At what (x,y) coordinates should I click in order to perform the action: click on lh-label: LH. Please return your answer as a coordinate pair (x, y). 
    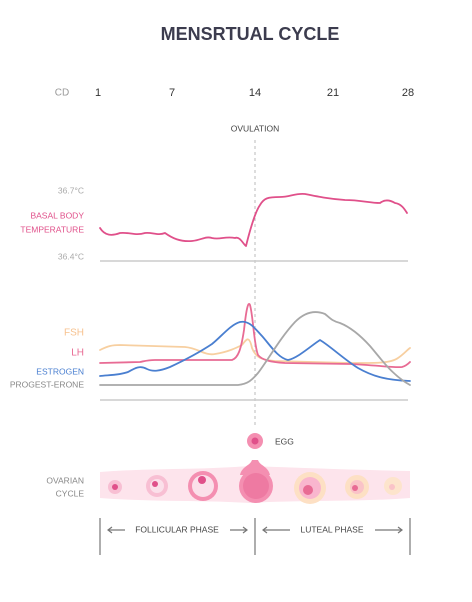
    Looking at the image, I should click on (77, 353).